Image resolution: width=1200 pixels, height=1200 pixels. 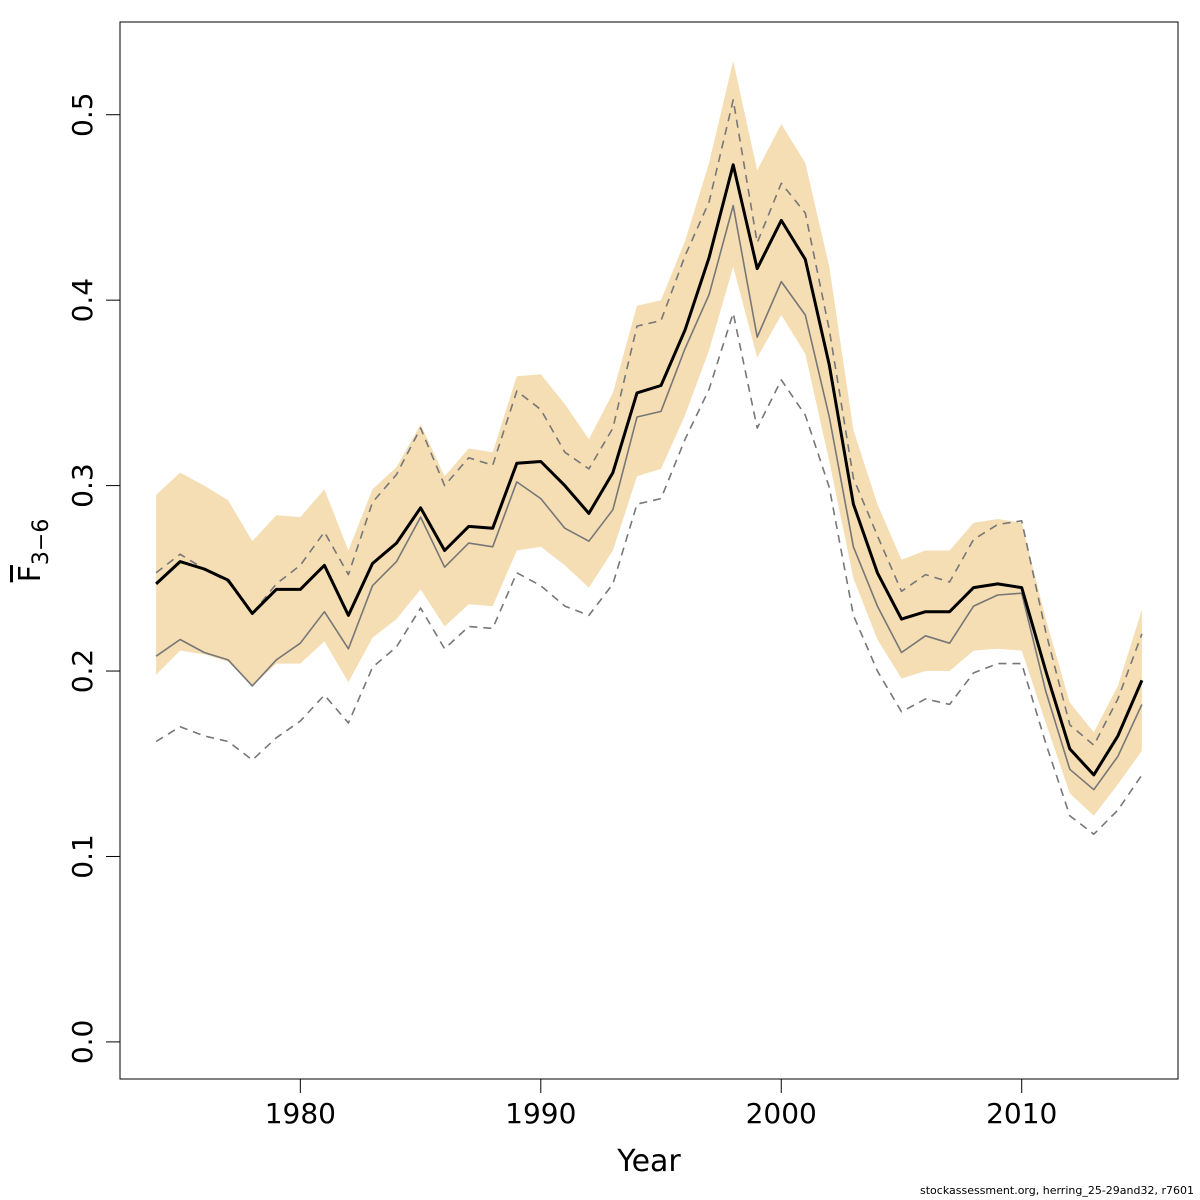 I want to click on x-tick-label: 2010, so click(x=1021, y=1113).